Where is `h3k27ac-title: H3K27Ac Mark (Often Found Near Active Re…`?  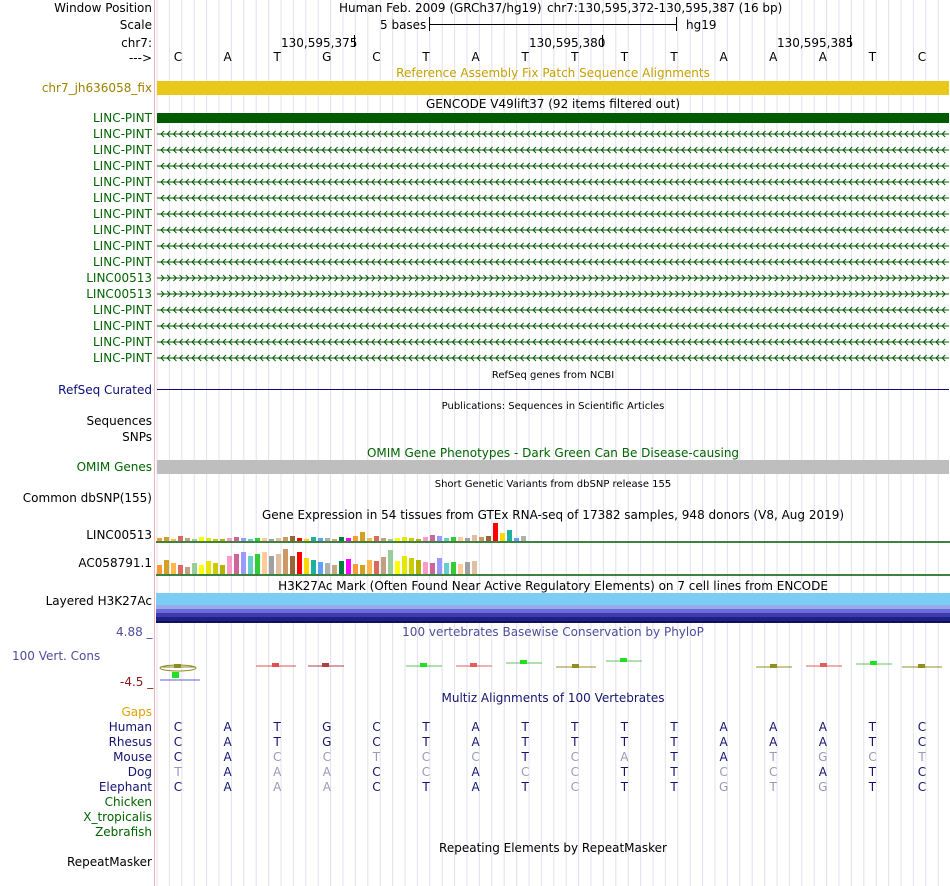
h3k27ac-title: H3K27Ac Mark (Often Found Near Active Re… is located at coordinates (553, 586).